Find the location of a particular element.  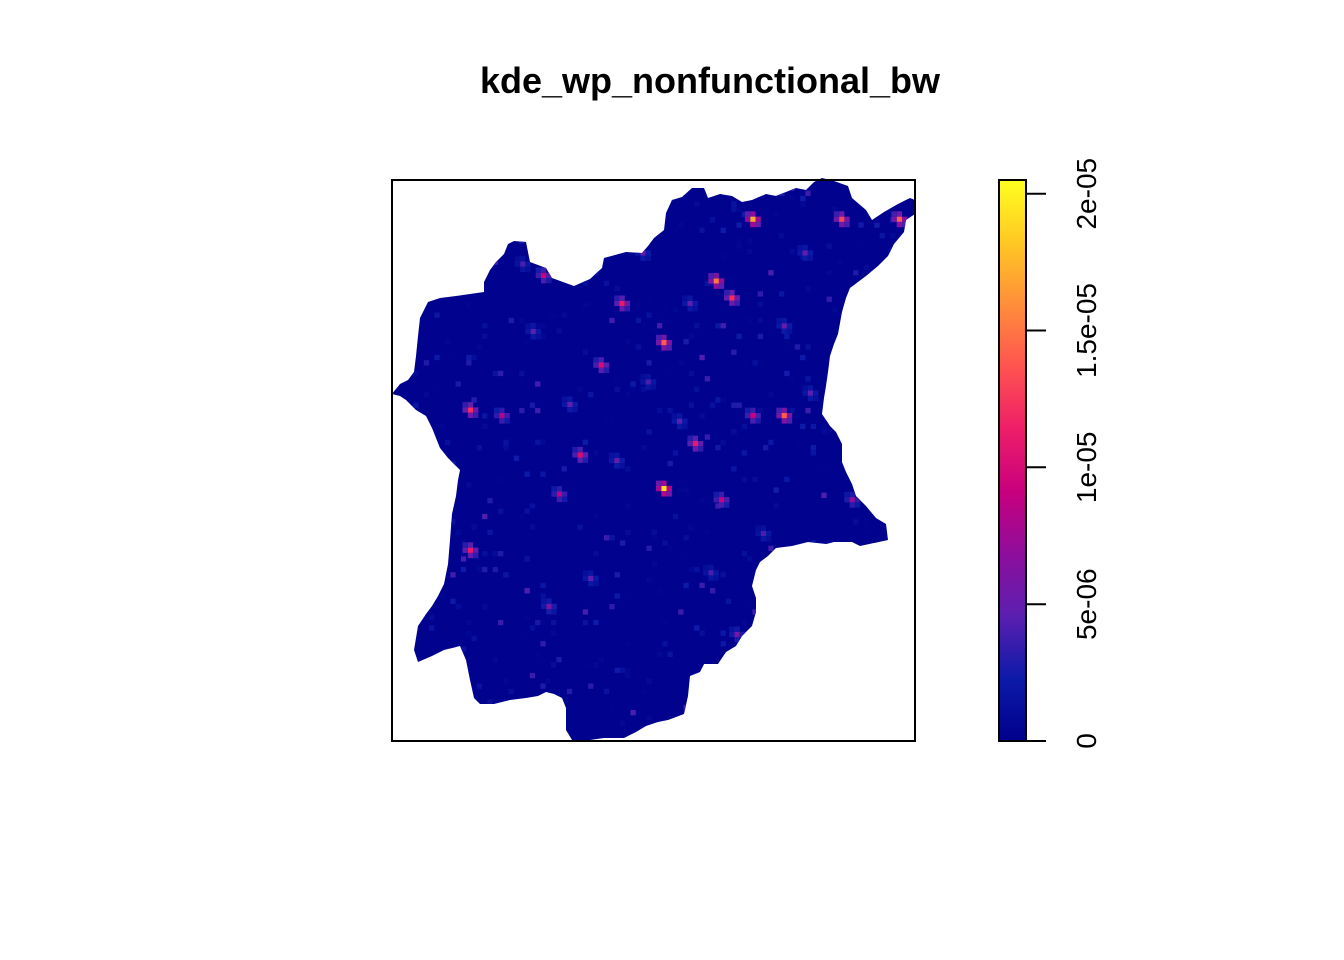

colorbar-tick-label: 1e-05 is located at coordinates (1086, 467).